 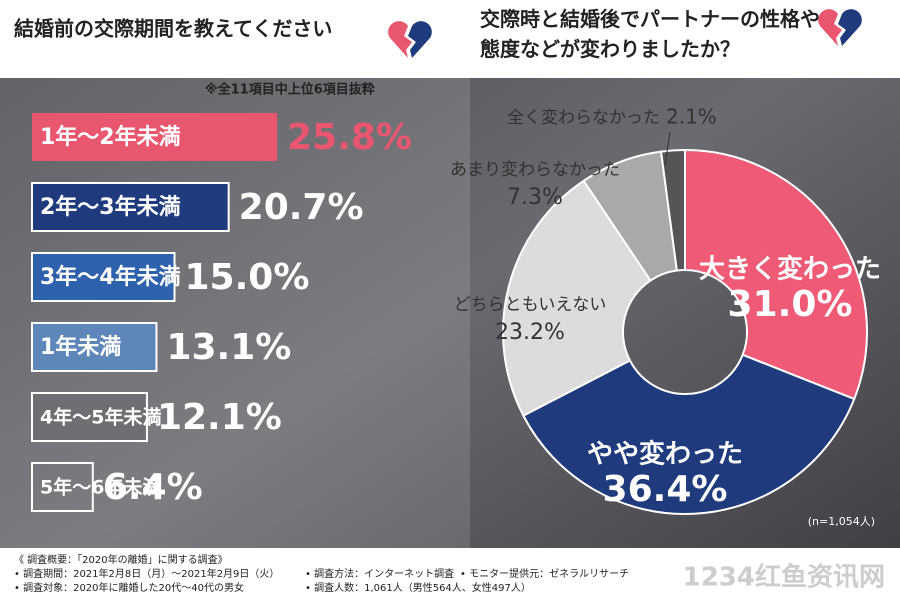 What do you see at coordinates (110, 137) in the screenshot?
I see `category-label: 1年～2年未満` at bounding box center [110, 137].